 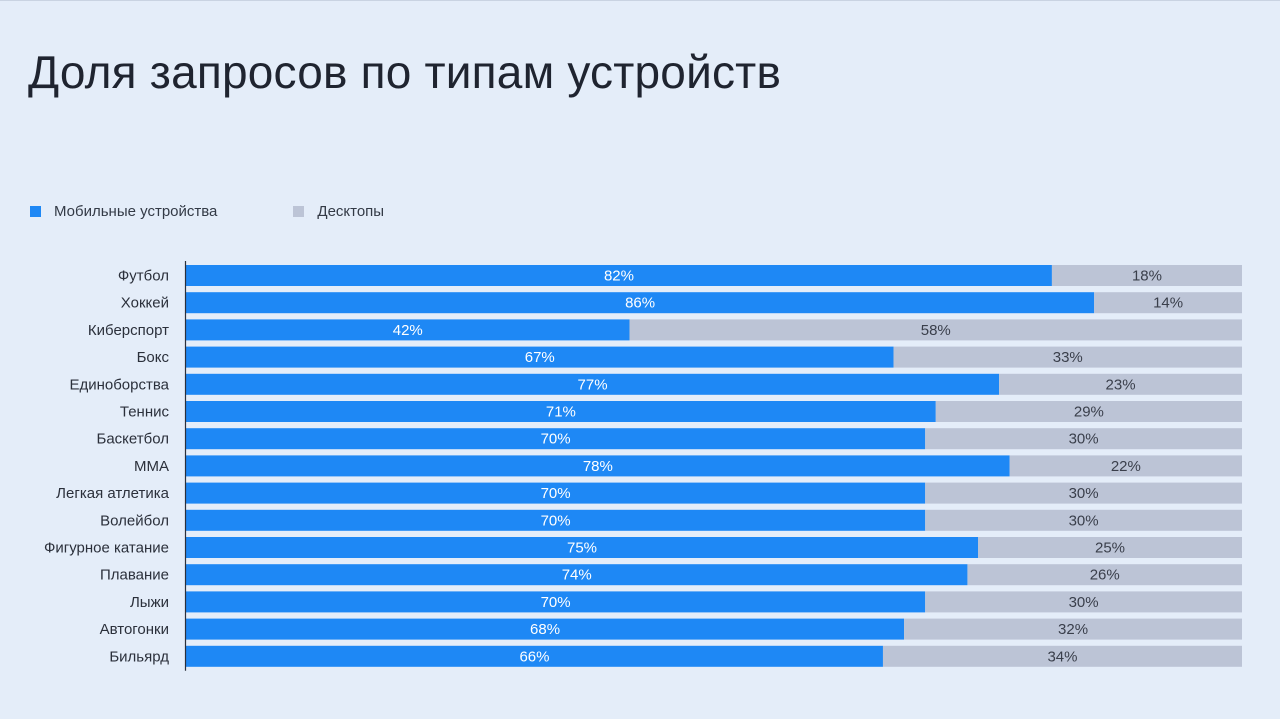 I want to click on chart-legend: Мобильные устройства Десктопы, so click(x=207, y=211).